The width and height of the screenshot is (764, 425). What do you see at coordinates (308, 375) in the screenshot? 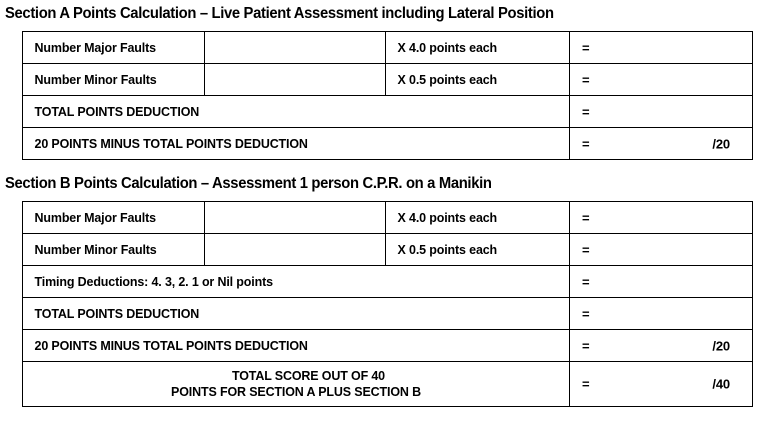
I see `total-score-line-1: TOTAL SCORE OUT OF 40` at bounding box center [308, 375].